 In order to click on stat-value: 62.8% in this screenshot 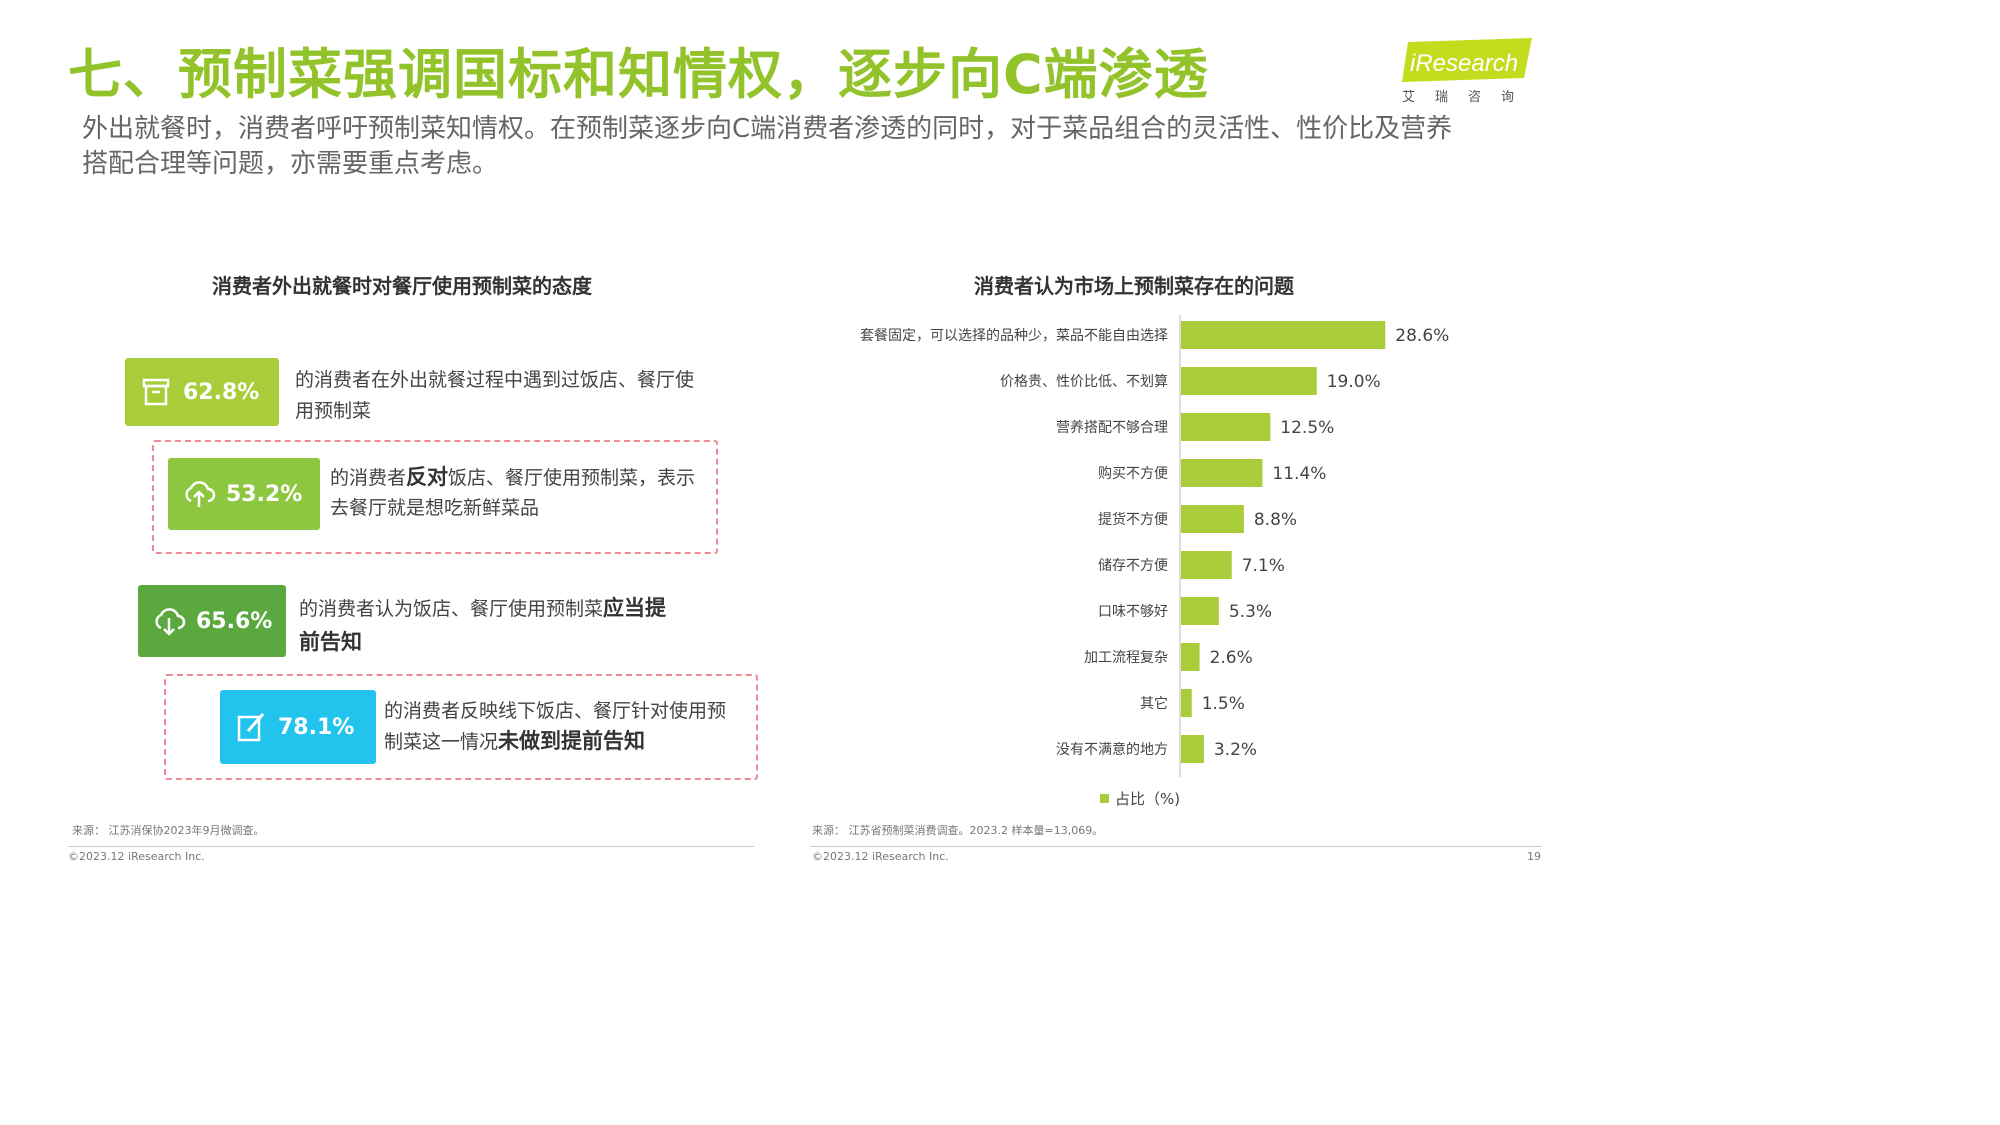, I will do `click(221, 392)`.